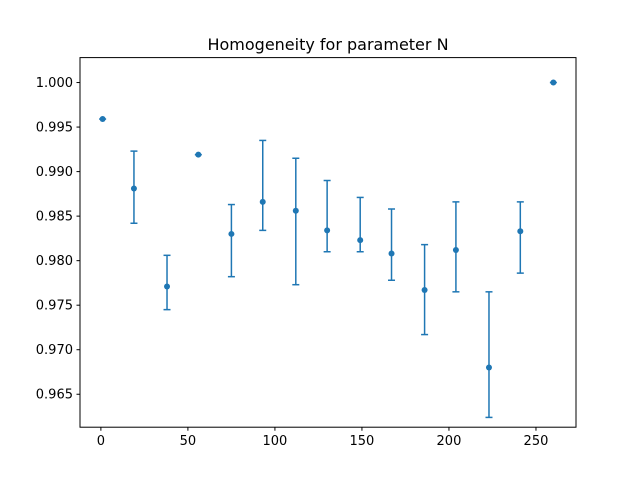  I want to click on y-tick-label: 0.990, so click(54, 172).